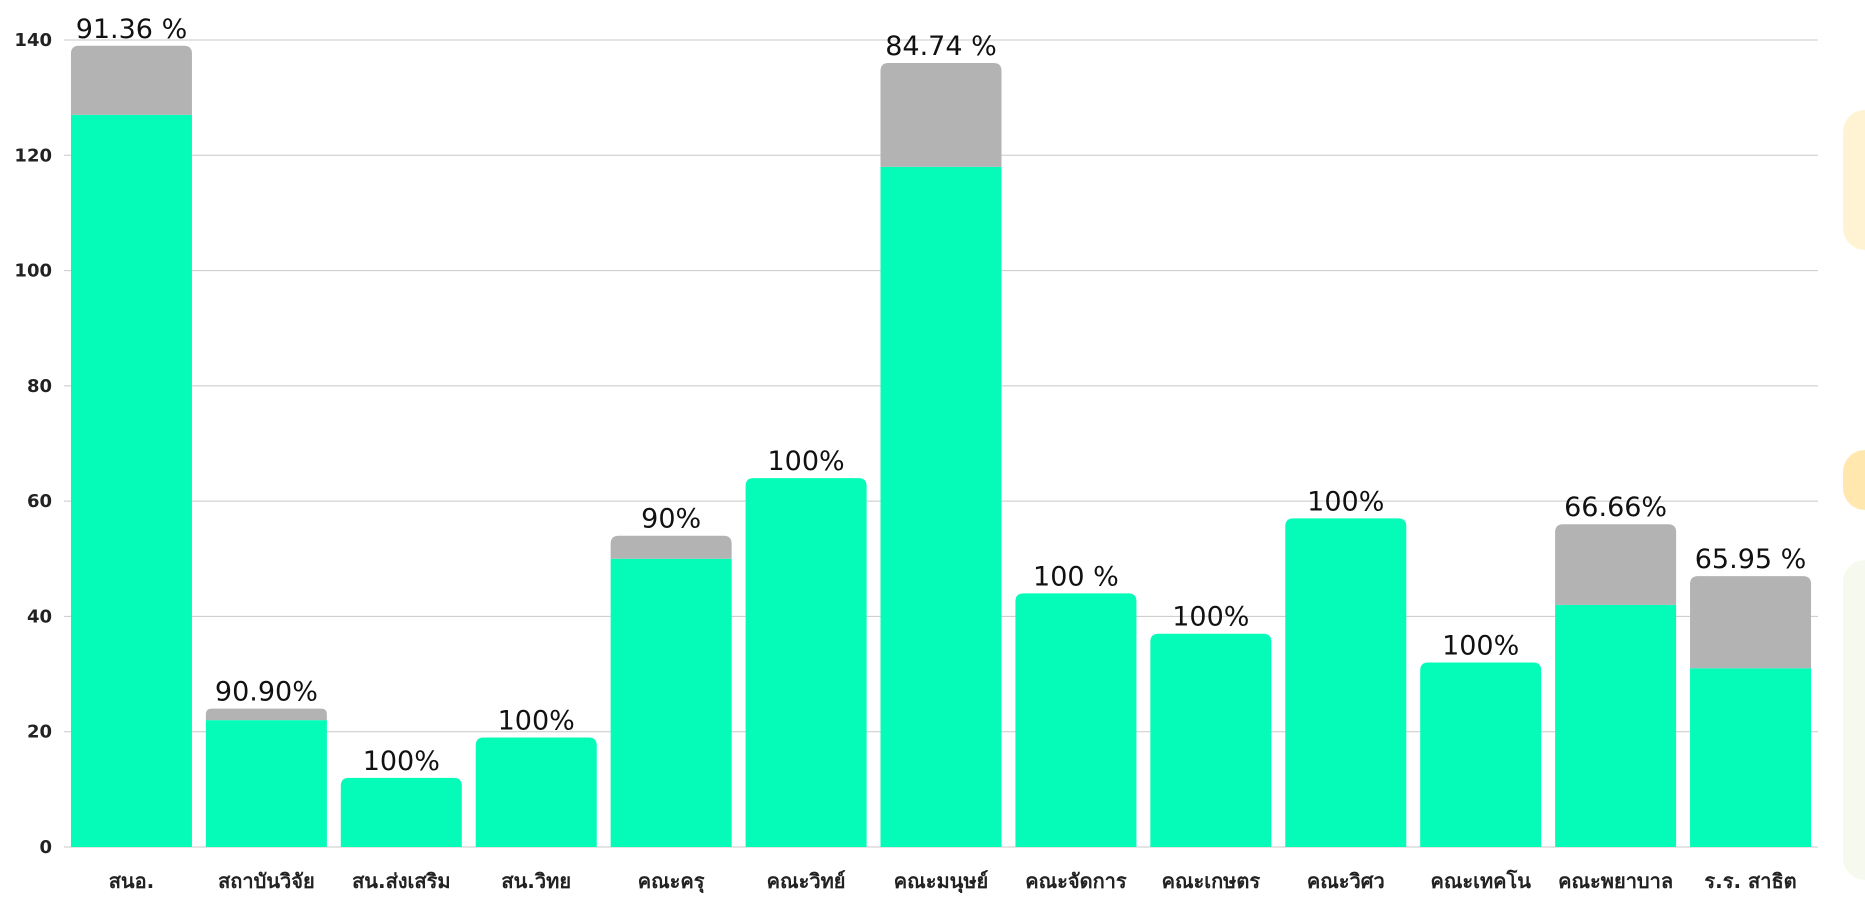 The height and width of the screenshot is (897, 1865). Describe the element at coordinates (941, 881) in the screenshot. I see `x-tick-label: คณะมนุษย์` at that location.